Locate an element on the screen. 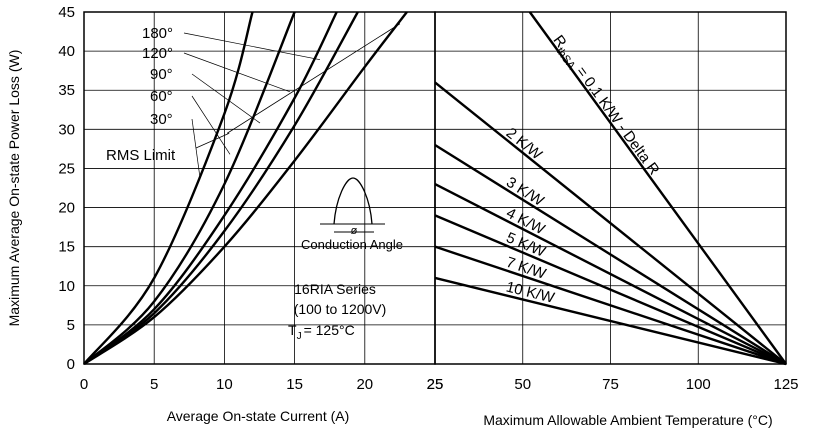 This screenshot has width=817, height=435. left-curve-labels: 180° 120° 90° 60° 30° RMS Limit is located at coordinates (213, 101).